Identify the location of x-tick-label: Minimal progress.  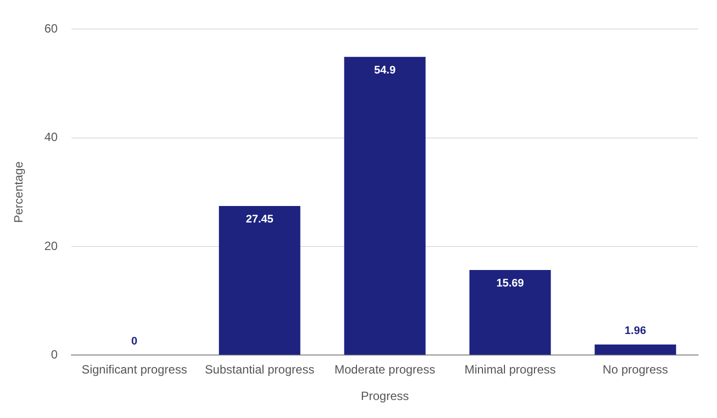
(510, 369).